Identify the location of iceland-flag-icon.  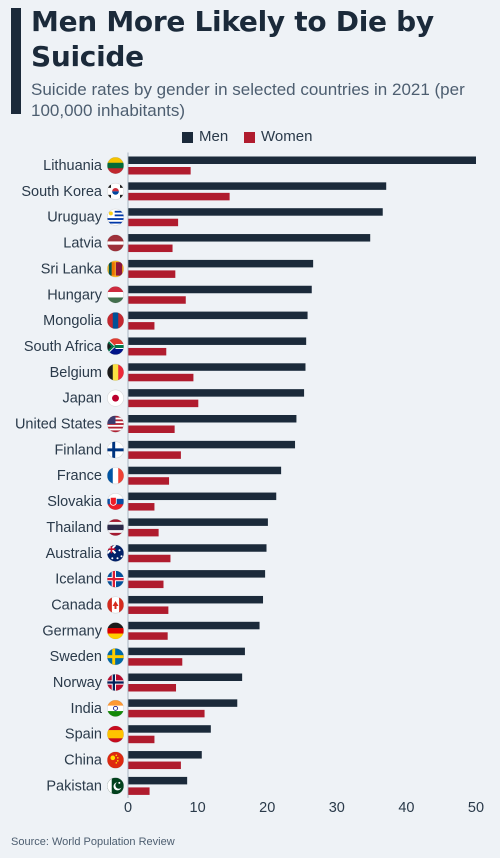
(116, 579).